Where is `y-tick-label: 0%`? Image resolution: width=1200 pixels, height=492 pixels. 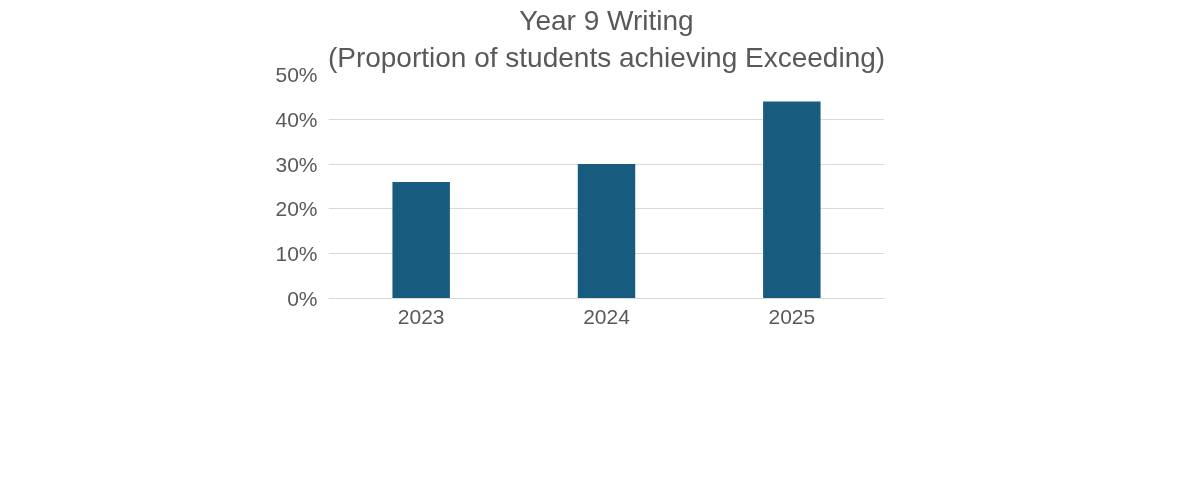 y-tick-label: 0% is located at coordinates (302, 298).